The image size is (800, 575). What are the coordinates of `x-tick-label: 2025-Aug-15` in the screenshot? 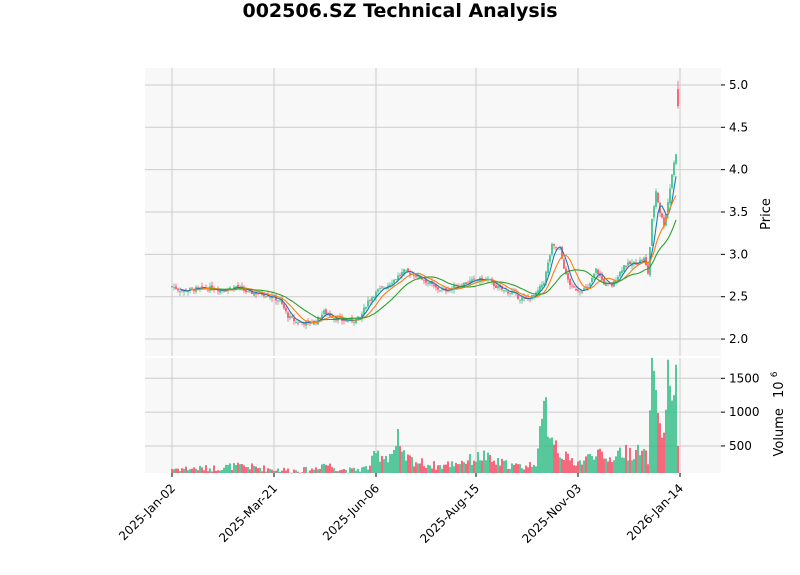 It's located at (449, 513).